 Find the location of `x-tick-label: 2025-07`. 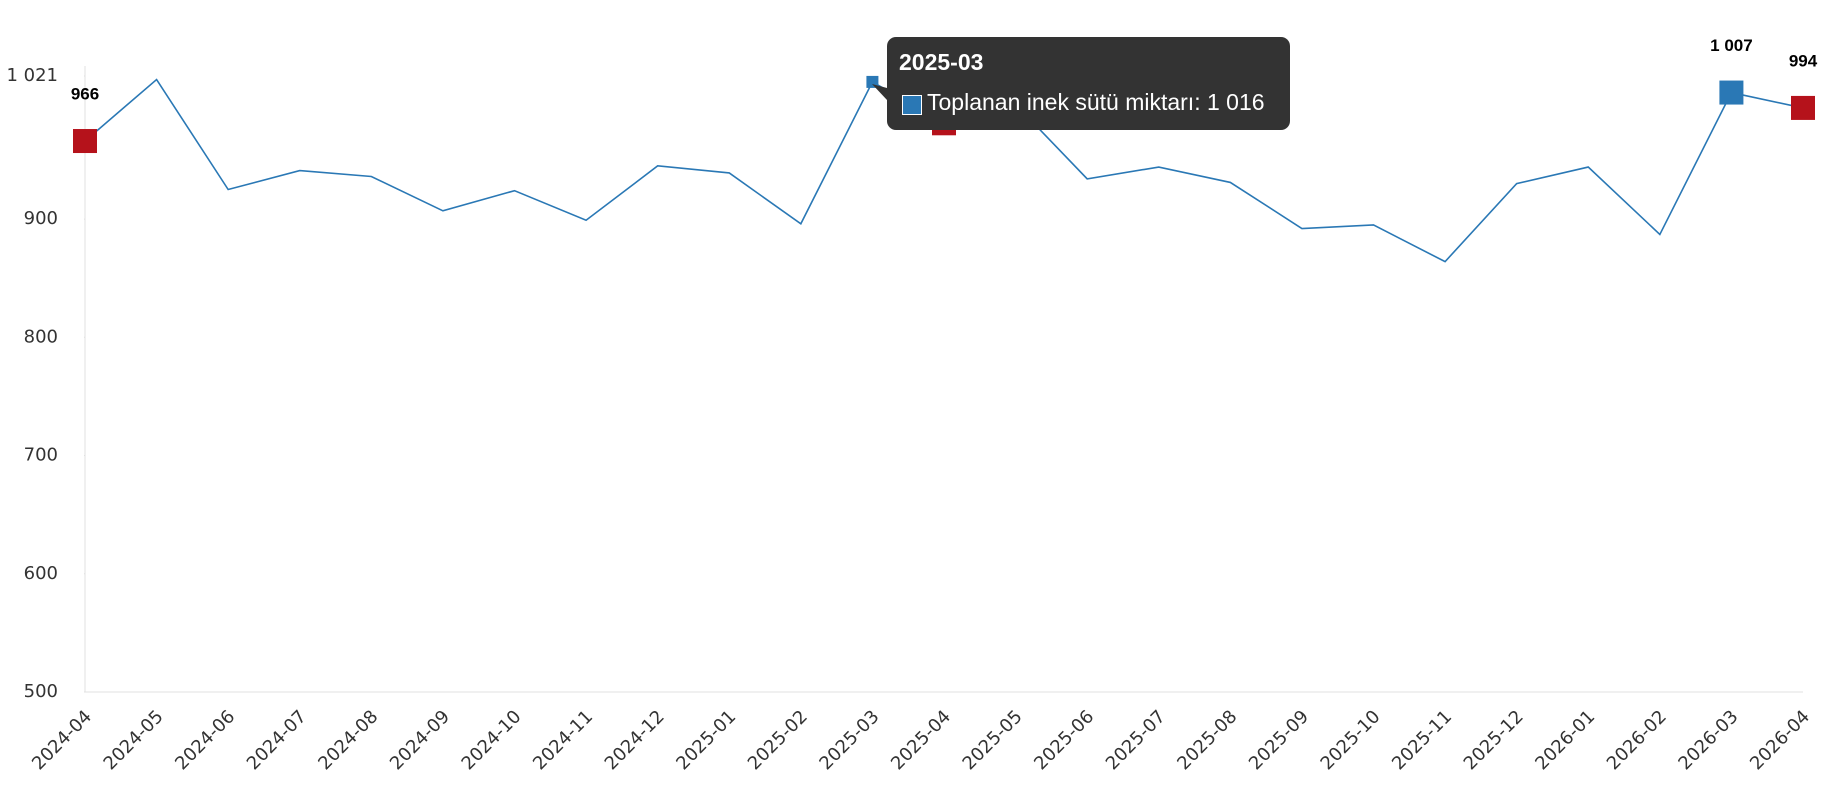

x-tick-label: 2025-07 is located at coordinates (1136, 740).